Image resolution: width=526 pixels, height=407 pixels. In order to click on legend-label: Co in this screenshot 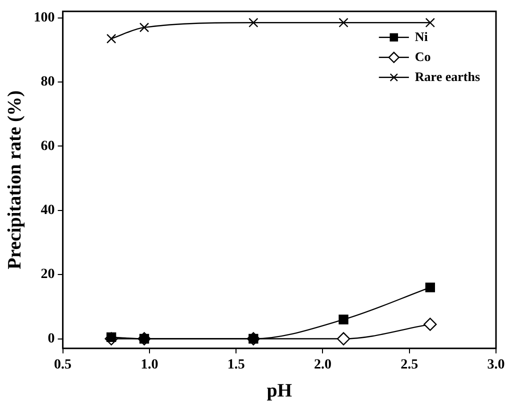, I will do `click(422, 56)`.